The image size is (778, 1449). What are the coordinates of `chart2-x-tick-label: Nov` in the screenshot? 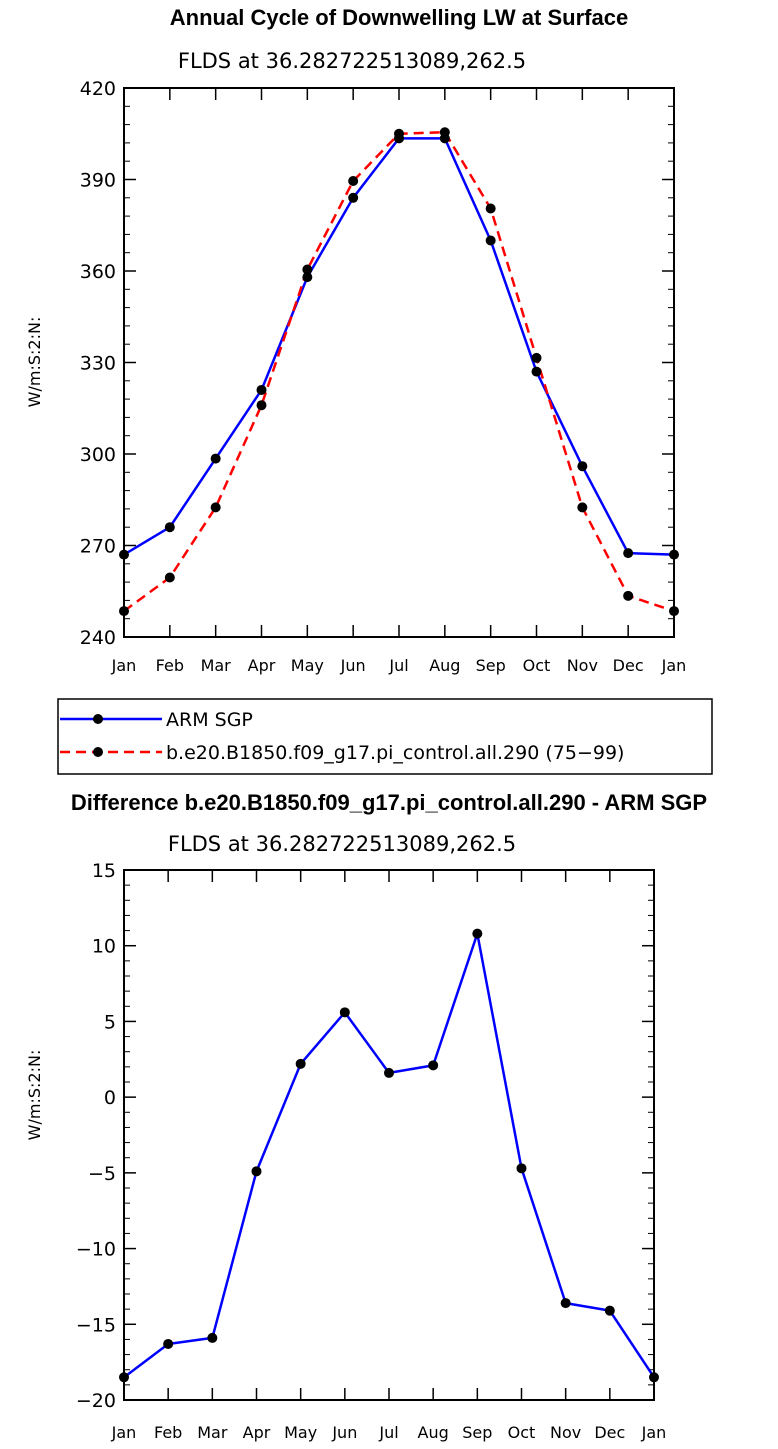 It's located at (565, 1432).